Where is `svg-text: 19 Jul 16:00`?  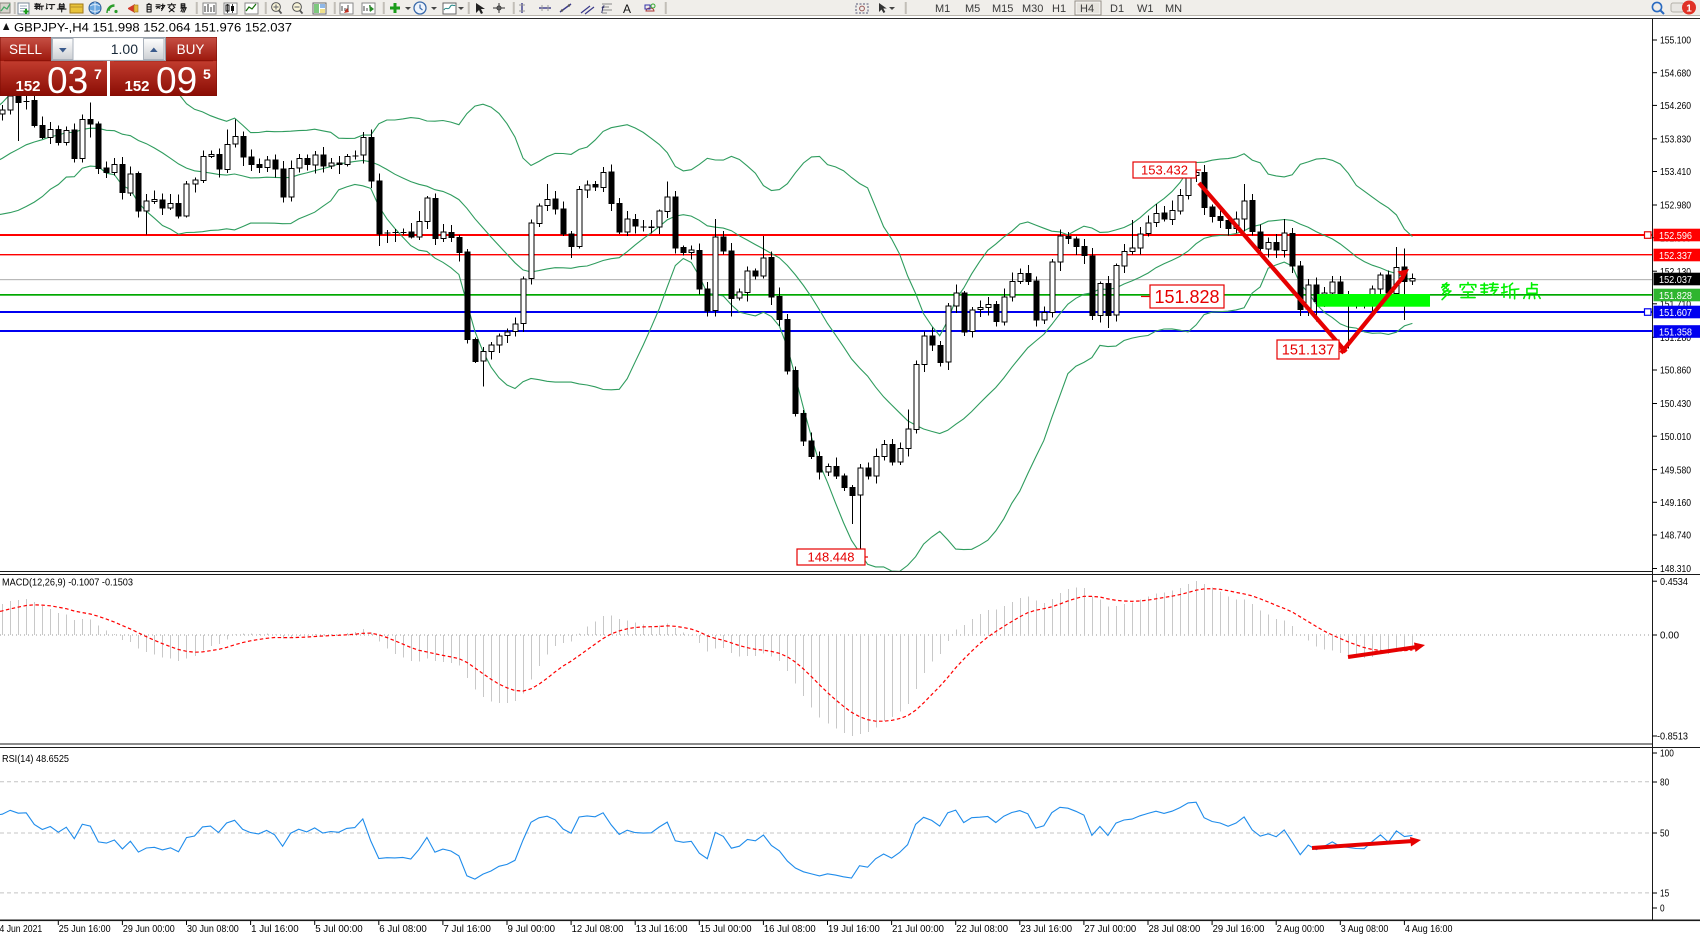
svg-text: 19 Jul 16:00 is located at coordinates (854, 929).